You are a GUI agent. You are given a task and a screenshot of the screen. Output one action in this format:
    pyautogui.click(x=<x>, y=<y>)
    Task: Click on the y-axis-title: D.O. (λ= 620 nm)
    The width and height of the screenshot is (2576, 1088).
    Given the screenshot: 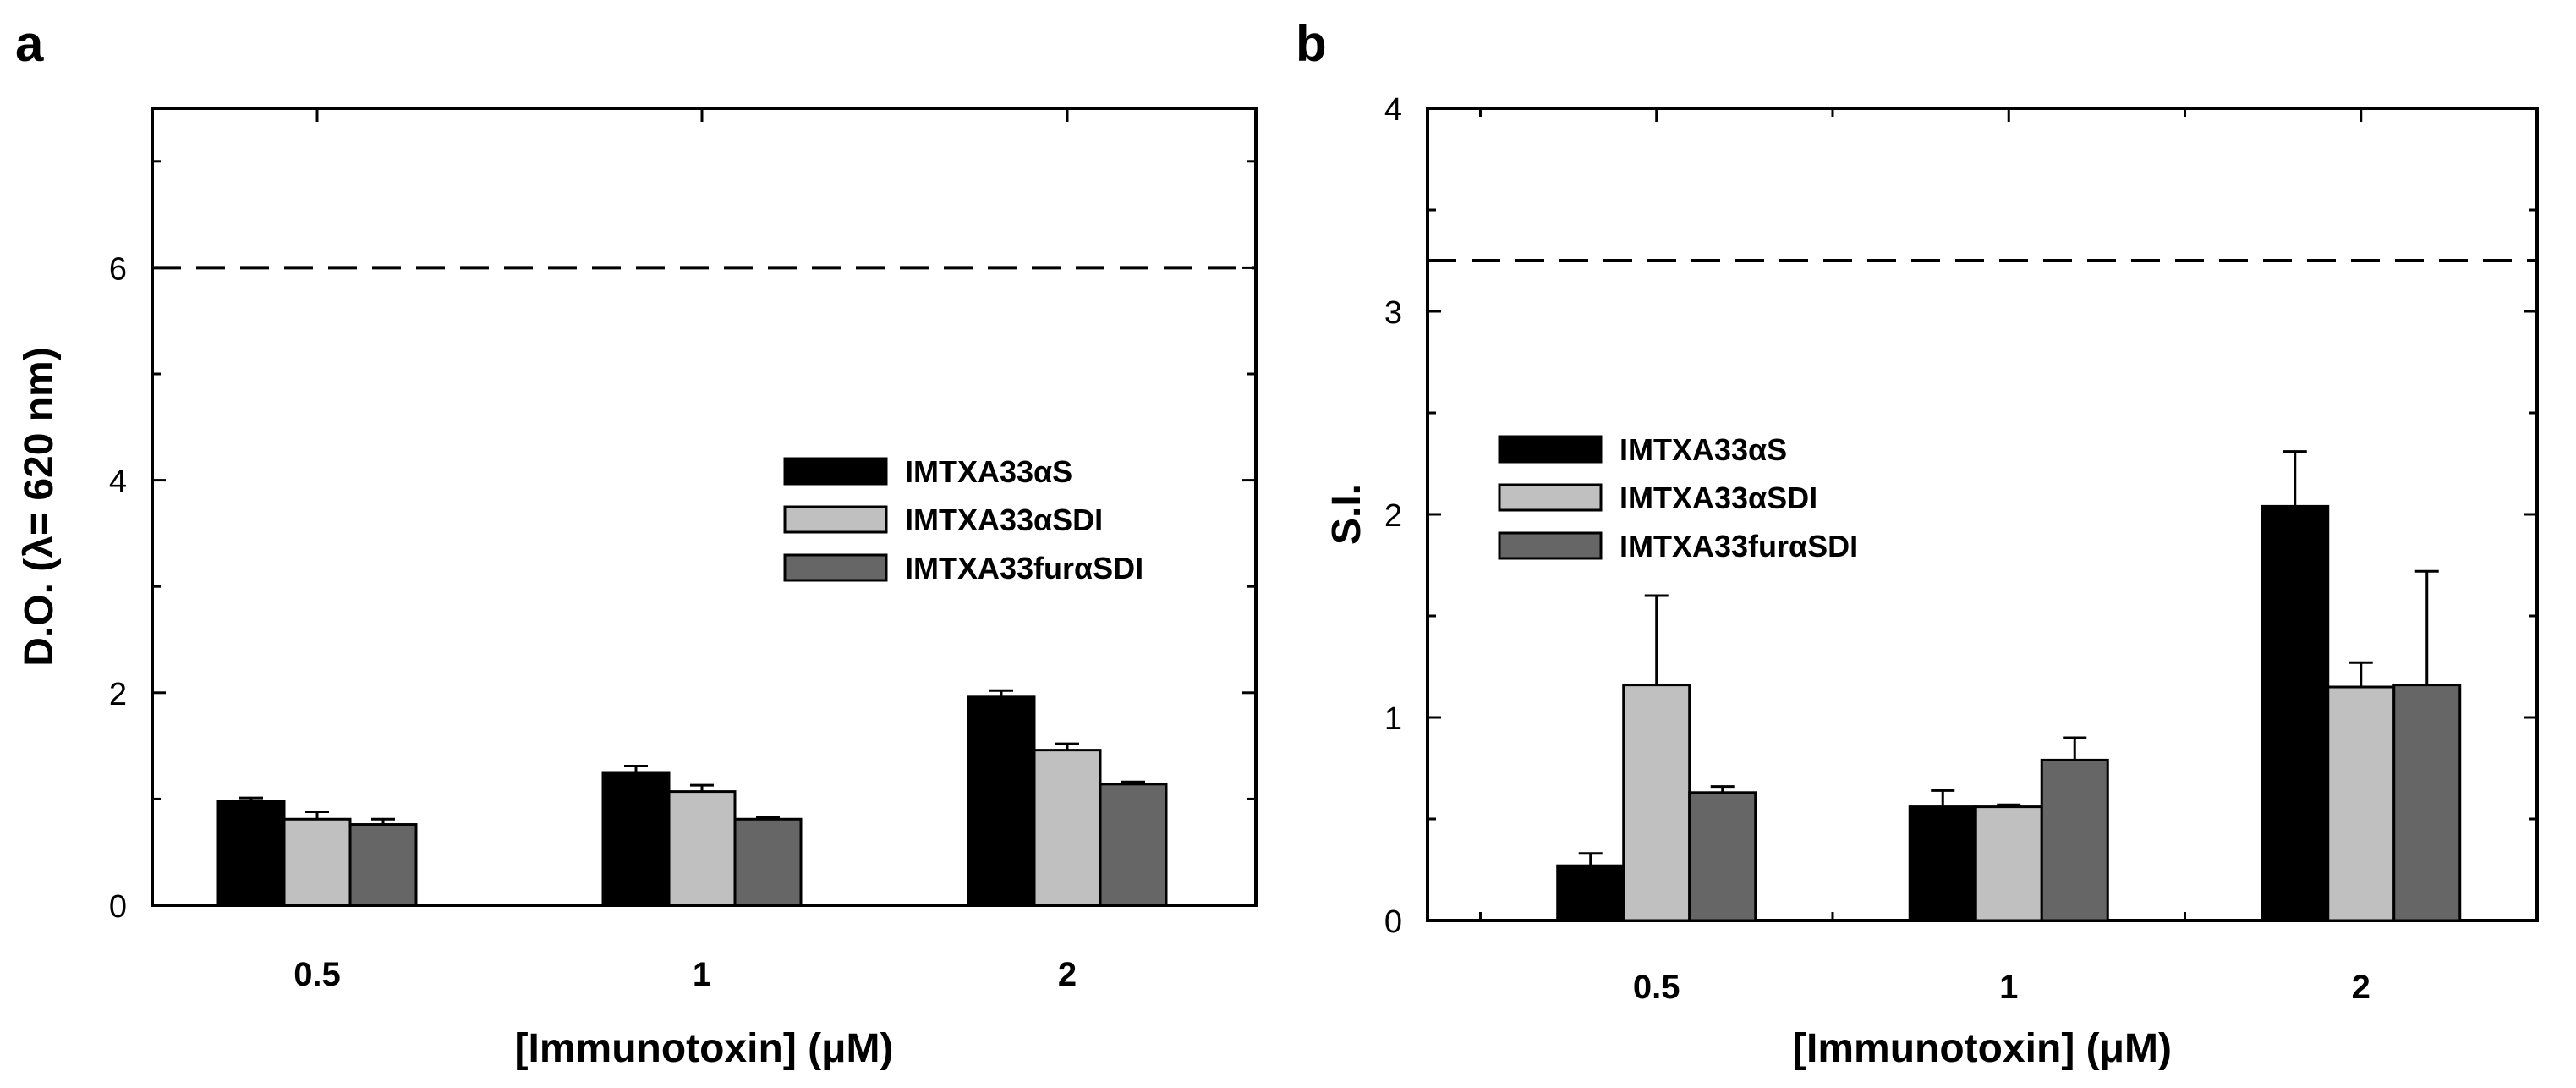 What is the action you would take?
    pyautogui.click(x=39, y=506)
    